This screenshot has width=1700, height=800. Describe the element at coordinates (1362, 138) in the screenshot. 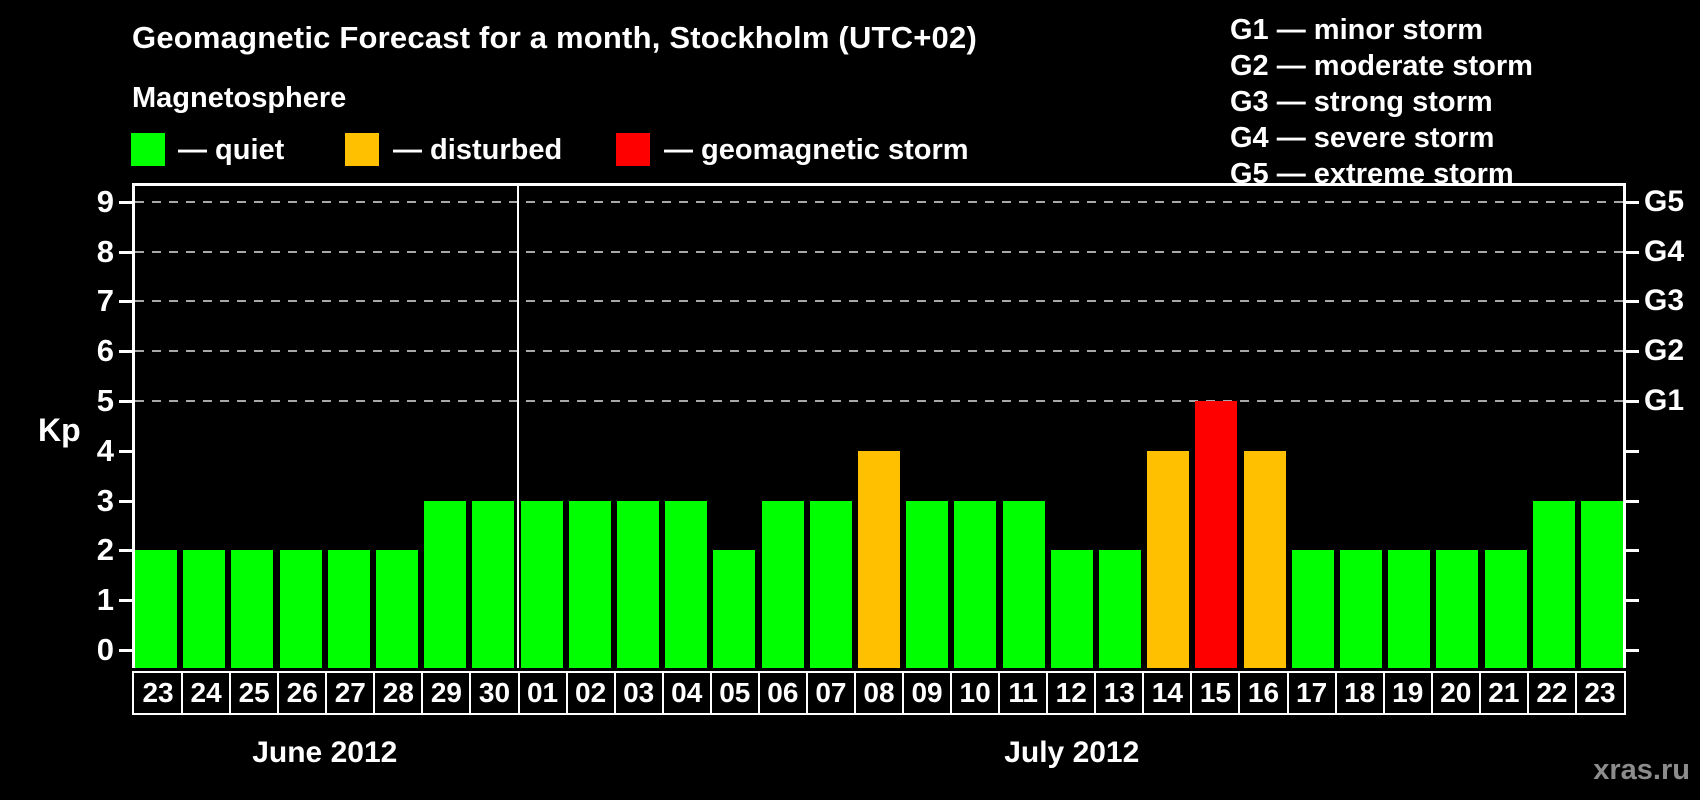

I see `storm-scale-g4: G4 — severe storm` at that location.